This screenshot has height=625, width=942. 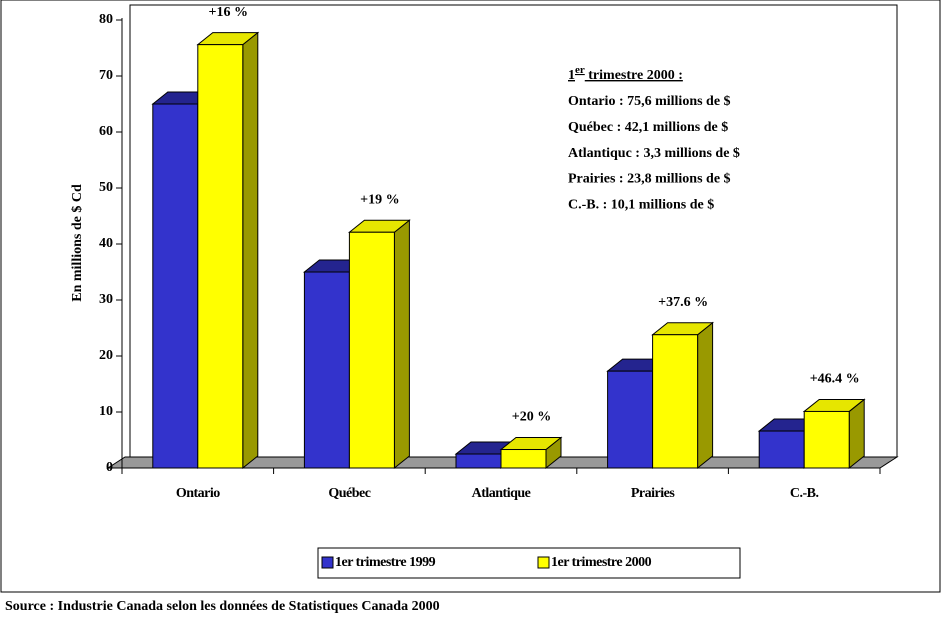 I want to click on y-tick-label: 40, so click(x=106, y=243).